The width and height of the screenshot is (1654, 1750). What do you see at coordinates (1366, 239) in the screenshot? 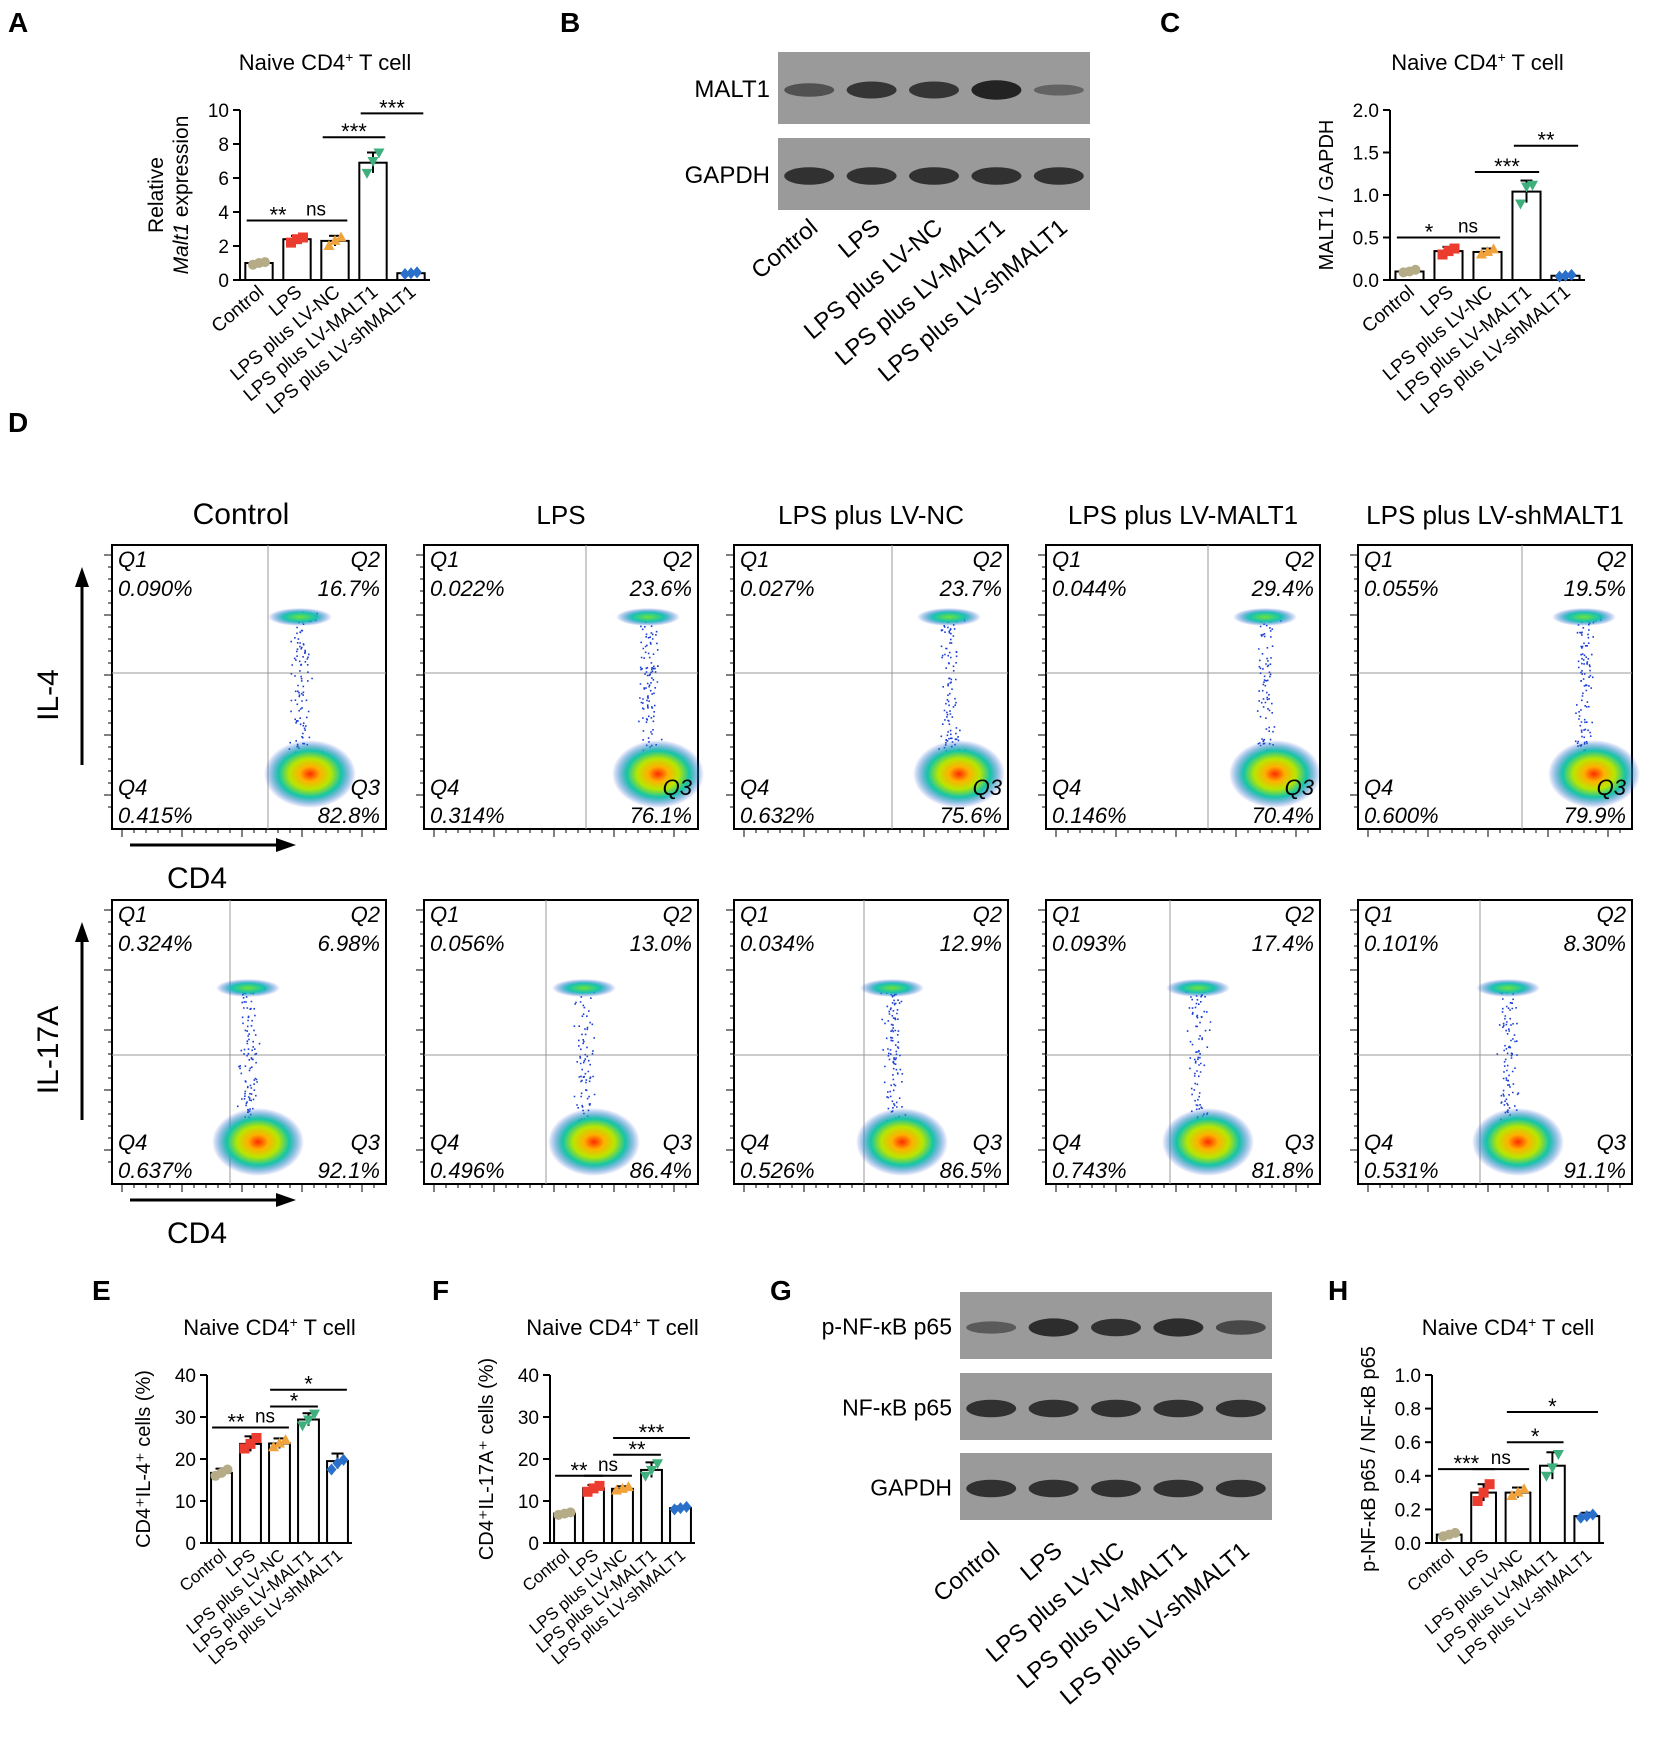
I see `y-tick-label: 0.5` at bounding box center [1366, 239].